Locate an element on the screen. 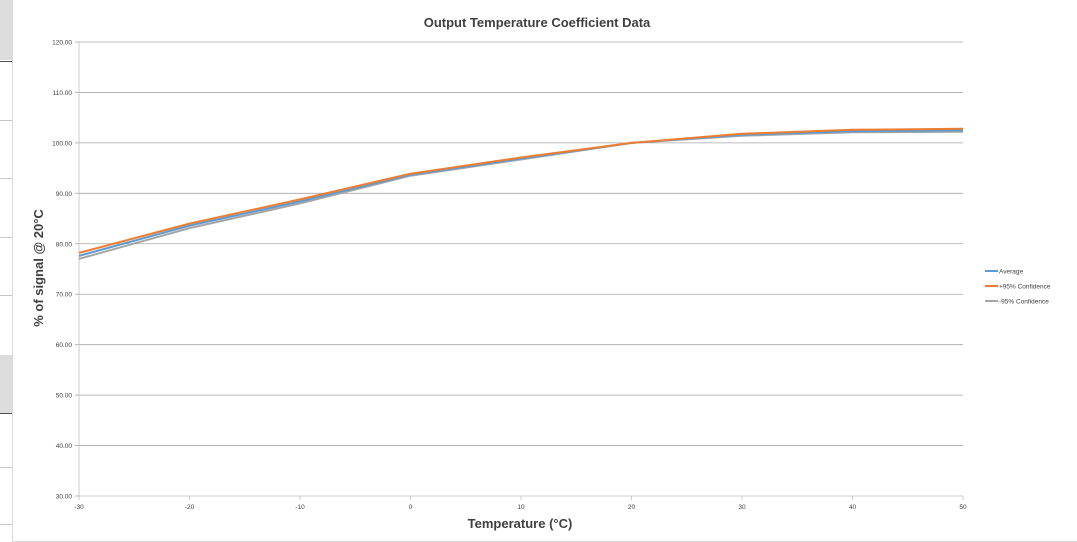  x-tick-label: -10 is located at coordinates (300, 507).